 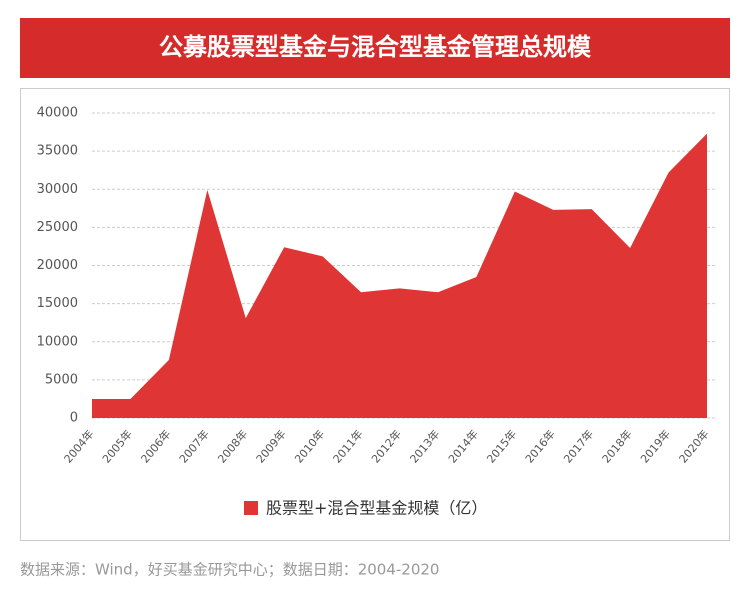 What do you see at coordinates (117, 446) in the screenshot?
I see `x-tick-label: 2005年` at bounding box center [117, 446].